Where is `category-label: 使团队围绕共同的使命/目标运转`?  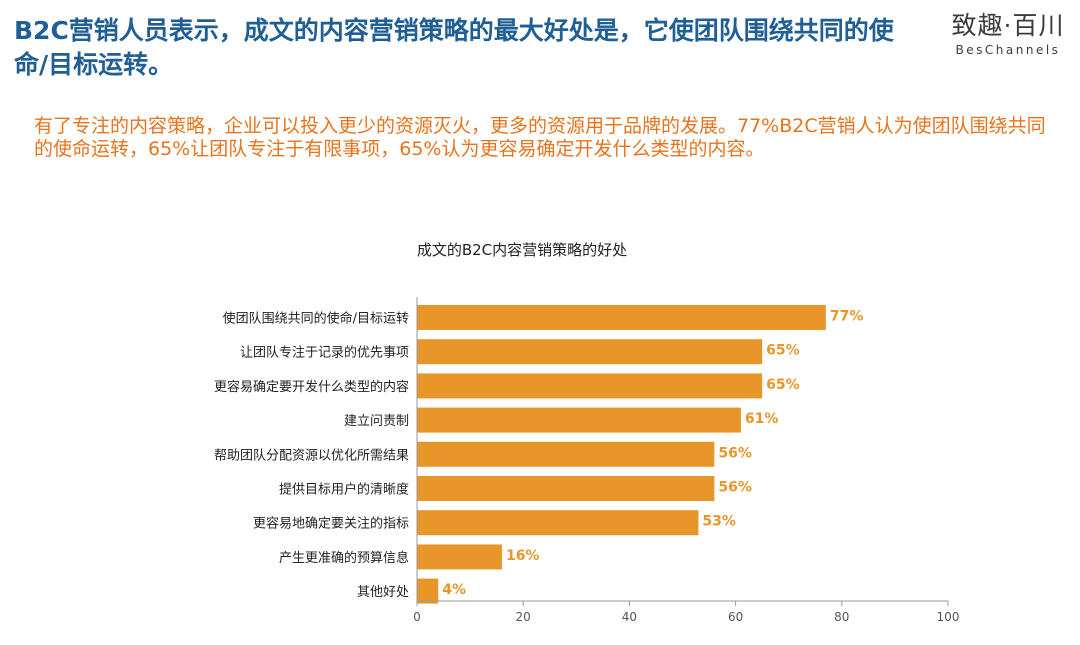 category-label: 使团队围绕共同的使命/目标运转 is located at coordinates (316, 319).